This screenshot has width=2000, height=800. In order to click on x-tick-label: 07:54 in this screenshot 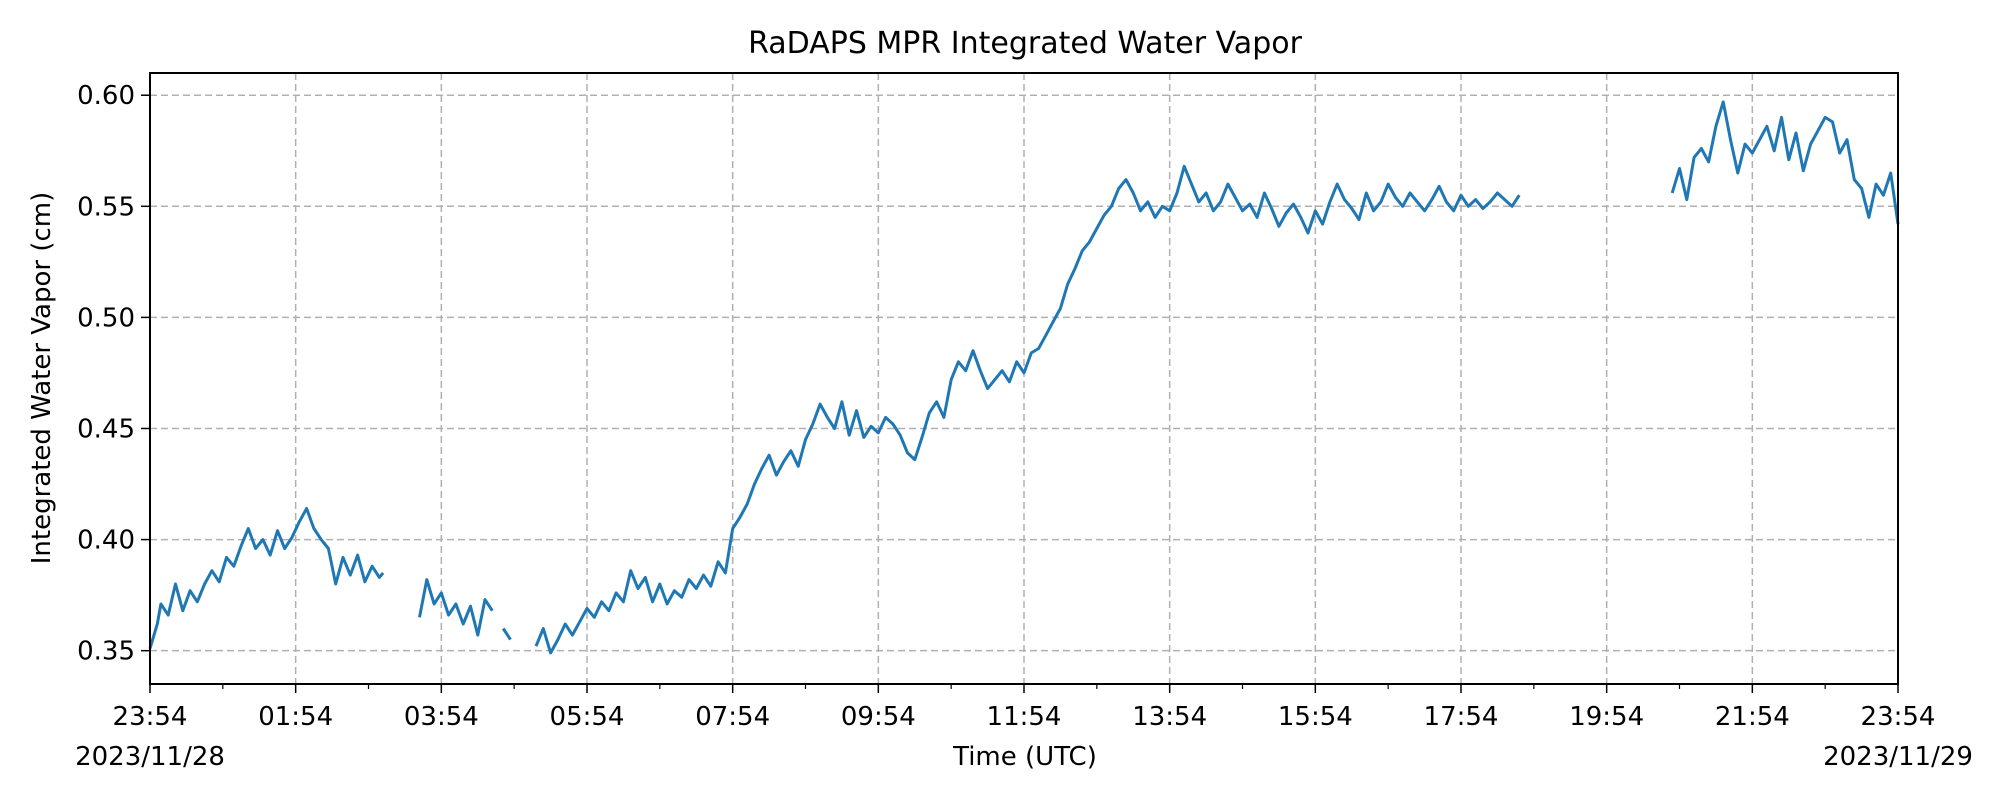, I will do `click(732, 717)`.